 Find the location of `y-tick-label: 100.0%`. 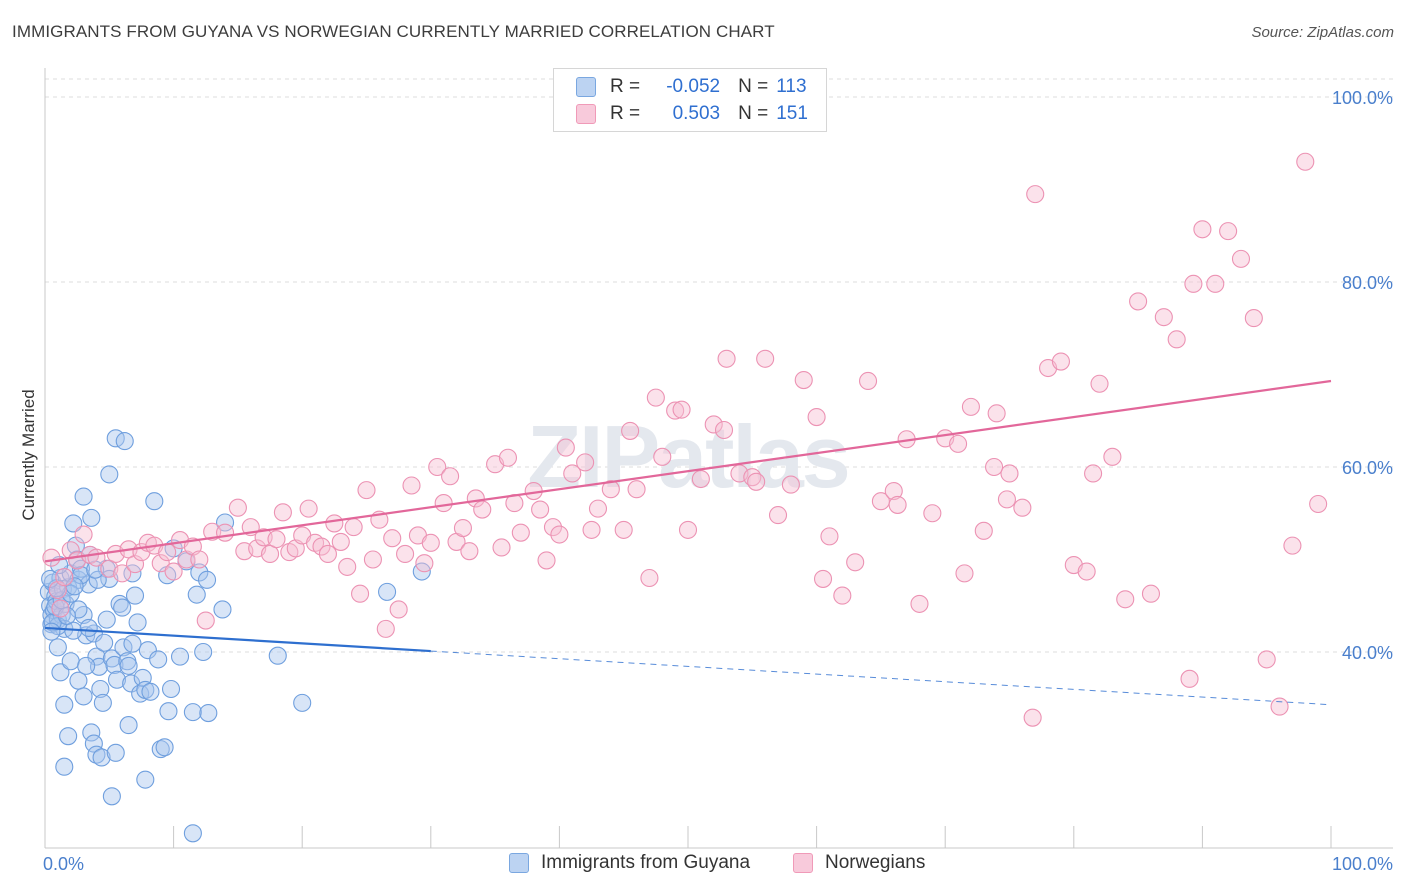

y-tick-label: 100.0% is located at coordinates (1362, 98).